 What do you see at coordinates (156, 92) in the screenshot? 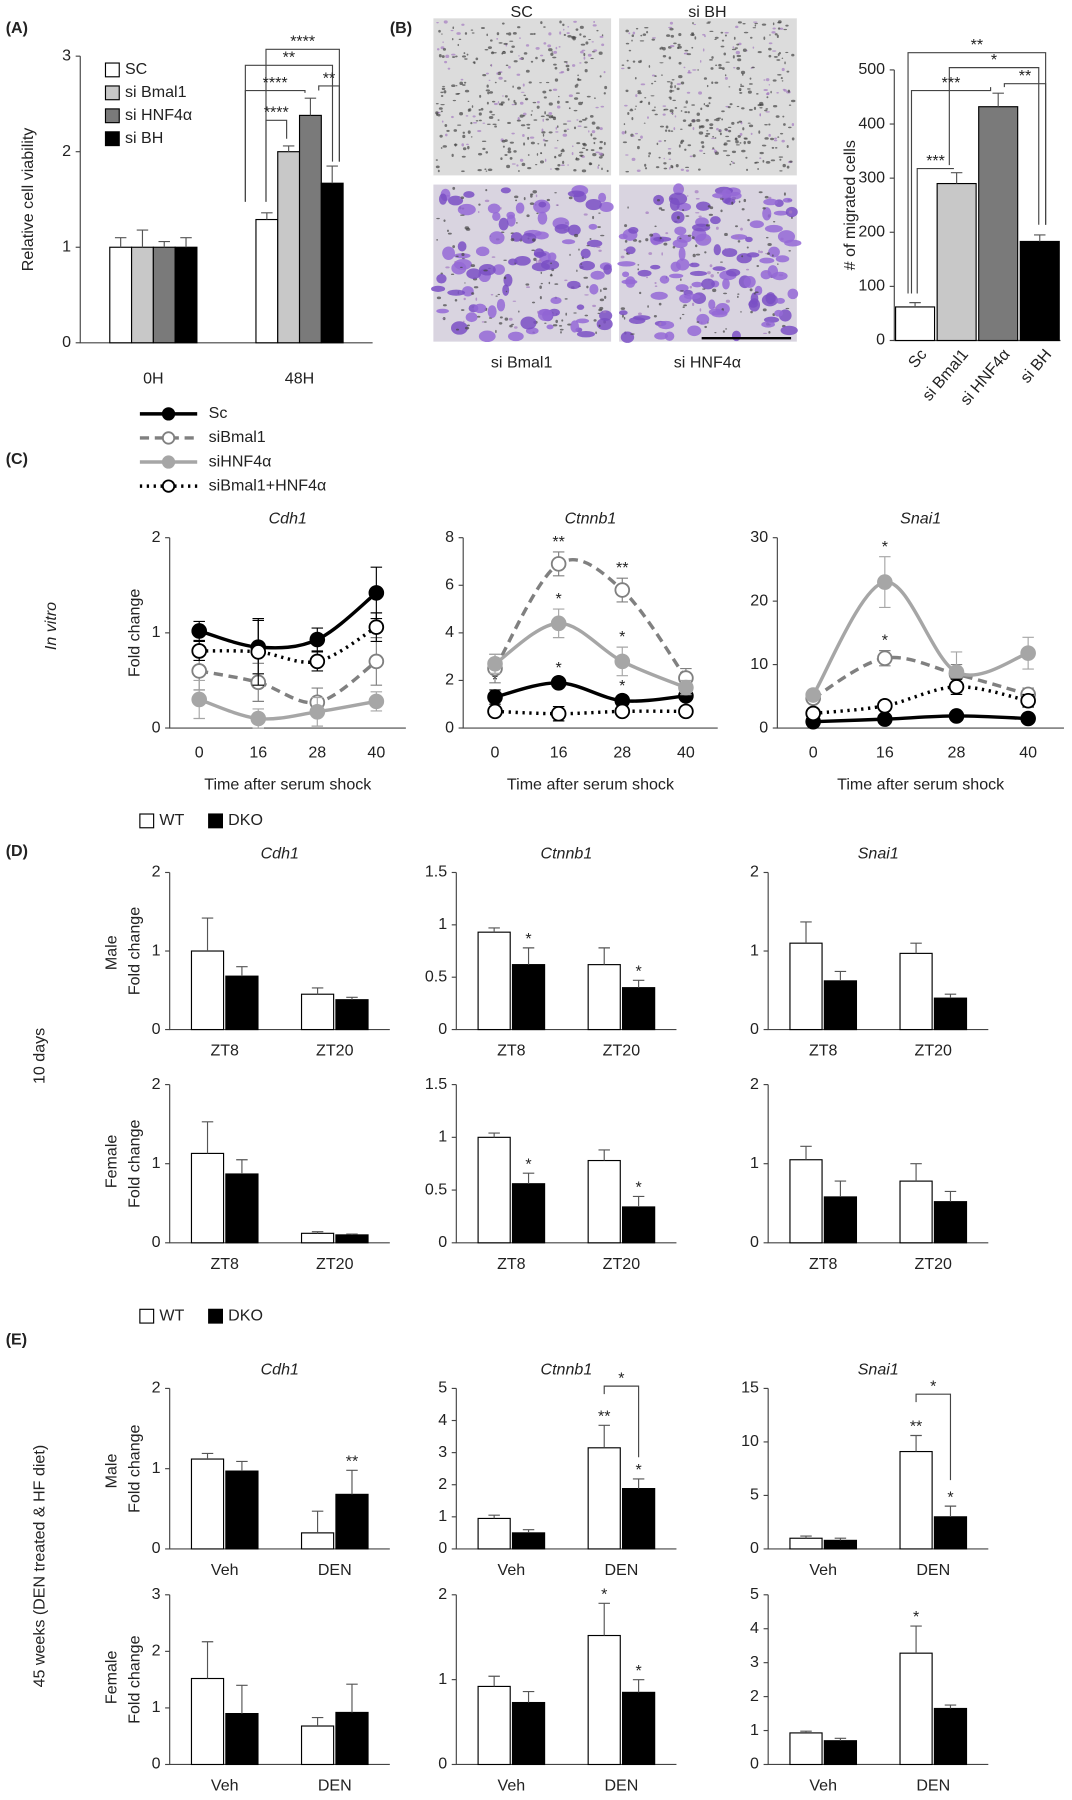
I see `legend-label: si Bmal1` at bounding box center [156, 92].